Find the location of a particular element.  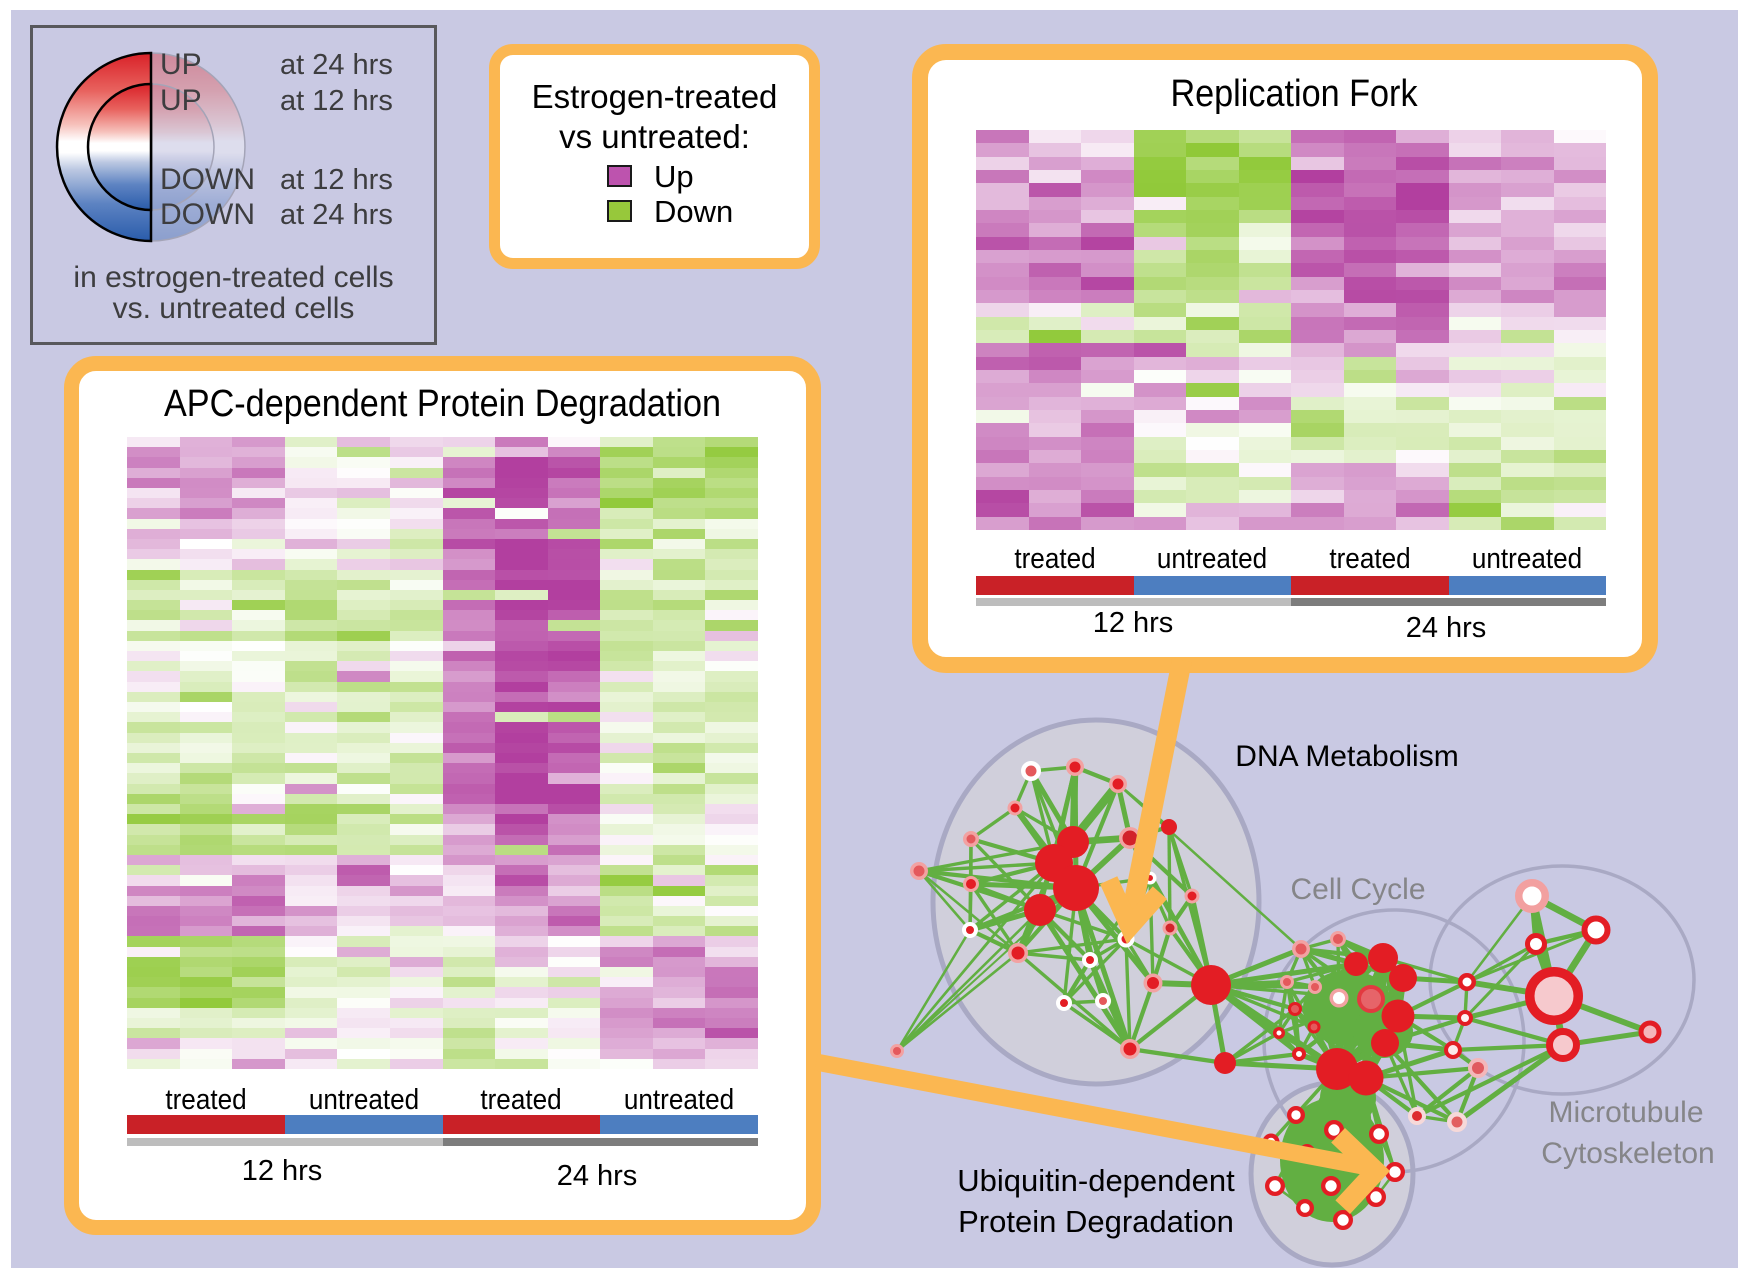

gene-node-u1 is located at coordinates (1334, 1130).